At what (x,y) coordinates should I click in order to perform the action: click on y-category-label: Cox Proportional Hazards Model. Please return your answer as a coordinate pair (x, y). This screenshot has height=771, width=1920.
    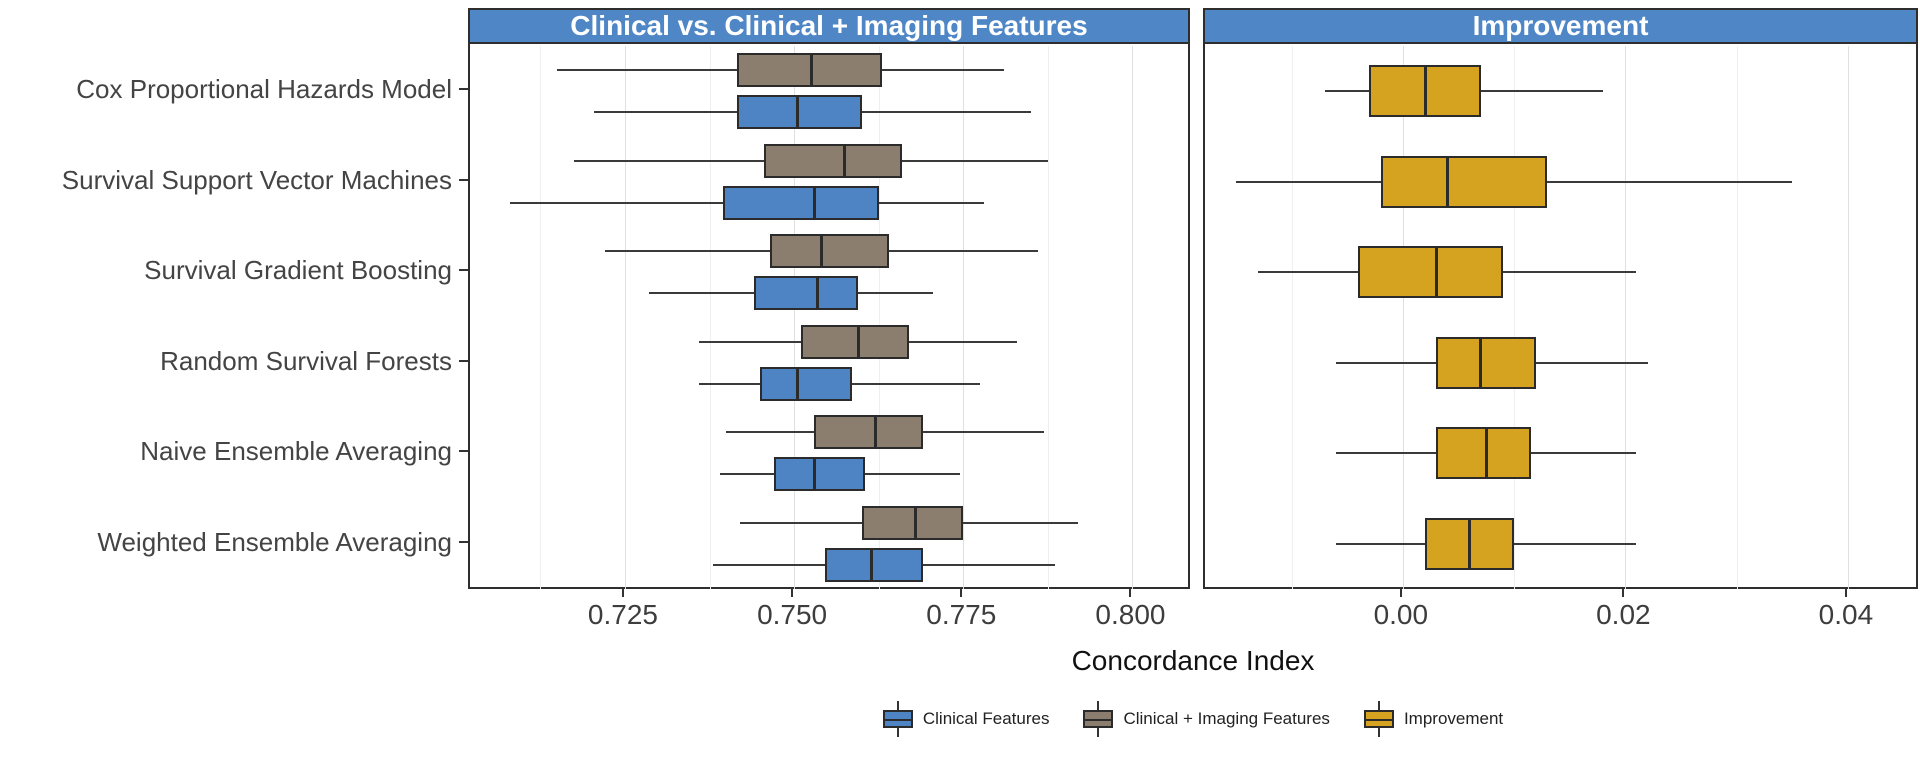
    Looking at the image, I should click on (264, 89).